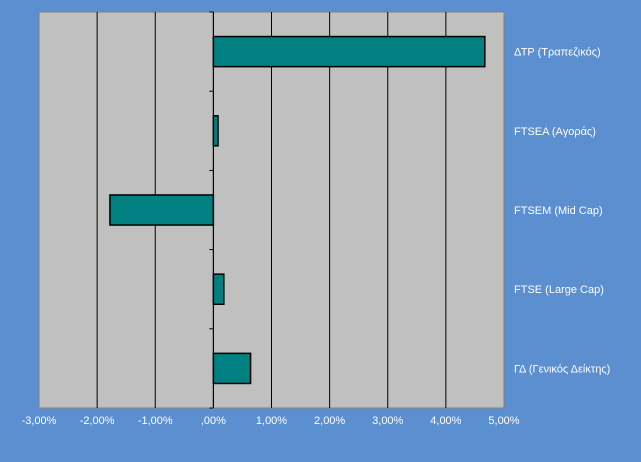 The width and height of the screenshot is (641, 462). Describe the element at coordinates (387, 421) in the screenshot. I see `x-tick-label-6: 3,00%` at that location.